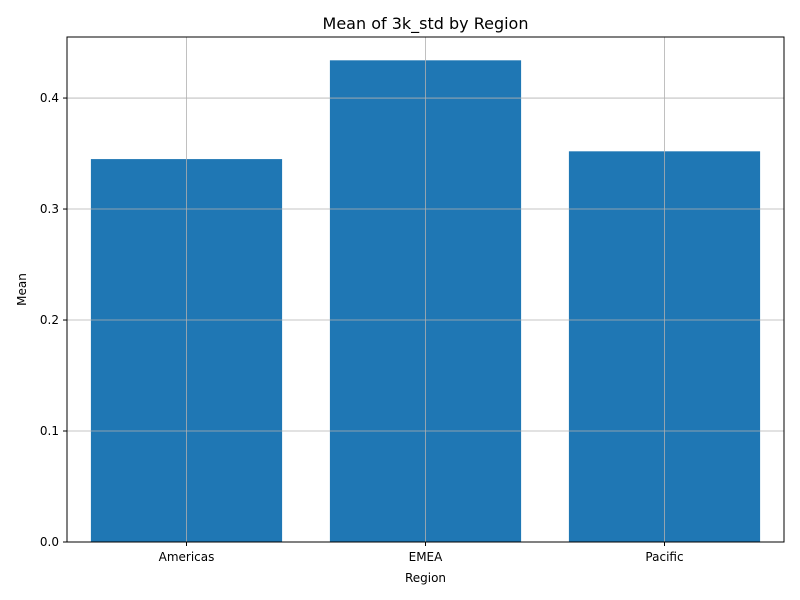 This screenshot has height=600, width=800. Describe the element at coordinates (426, 557) in the screenshot. I see `x-tick-label: EMEA` at that location.